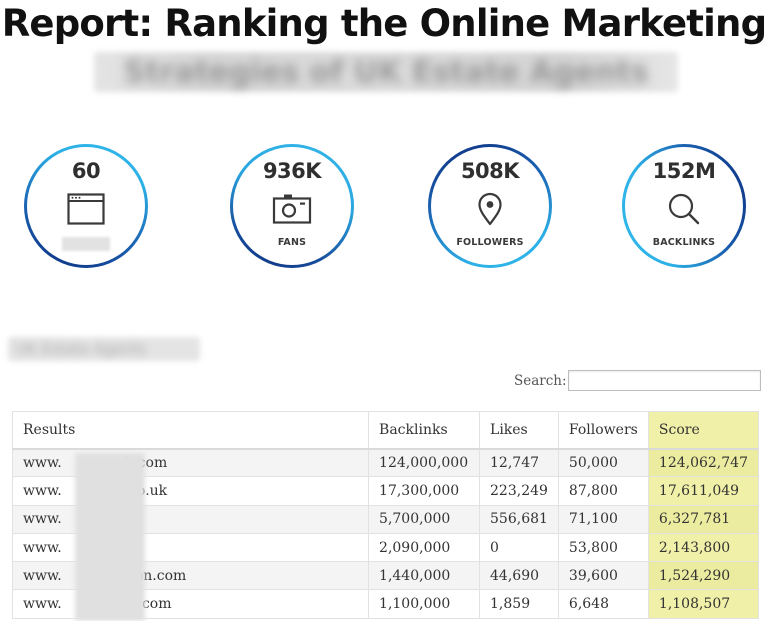  Describe the element at coordinates (384, 23) in the screenshot. I see `report-title: Report: Ranking the Online Marketing` at that location.